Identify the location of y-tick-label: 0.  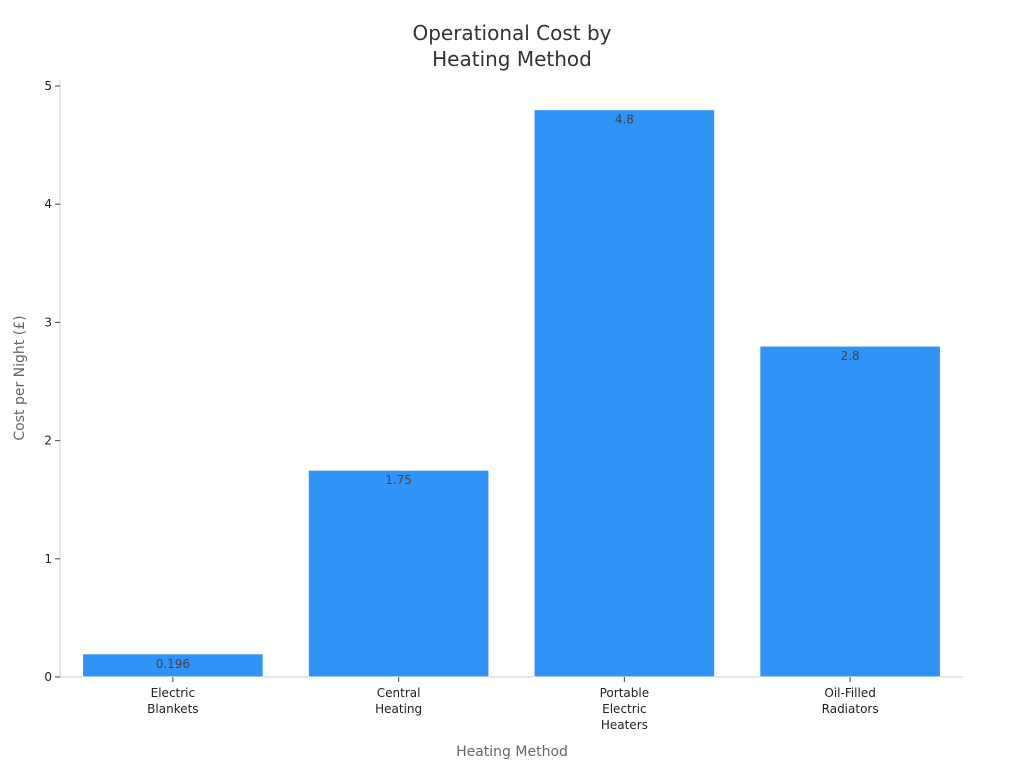
(48, 677).